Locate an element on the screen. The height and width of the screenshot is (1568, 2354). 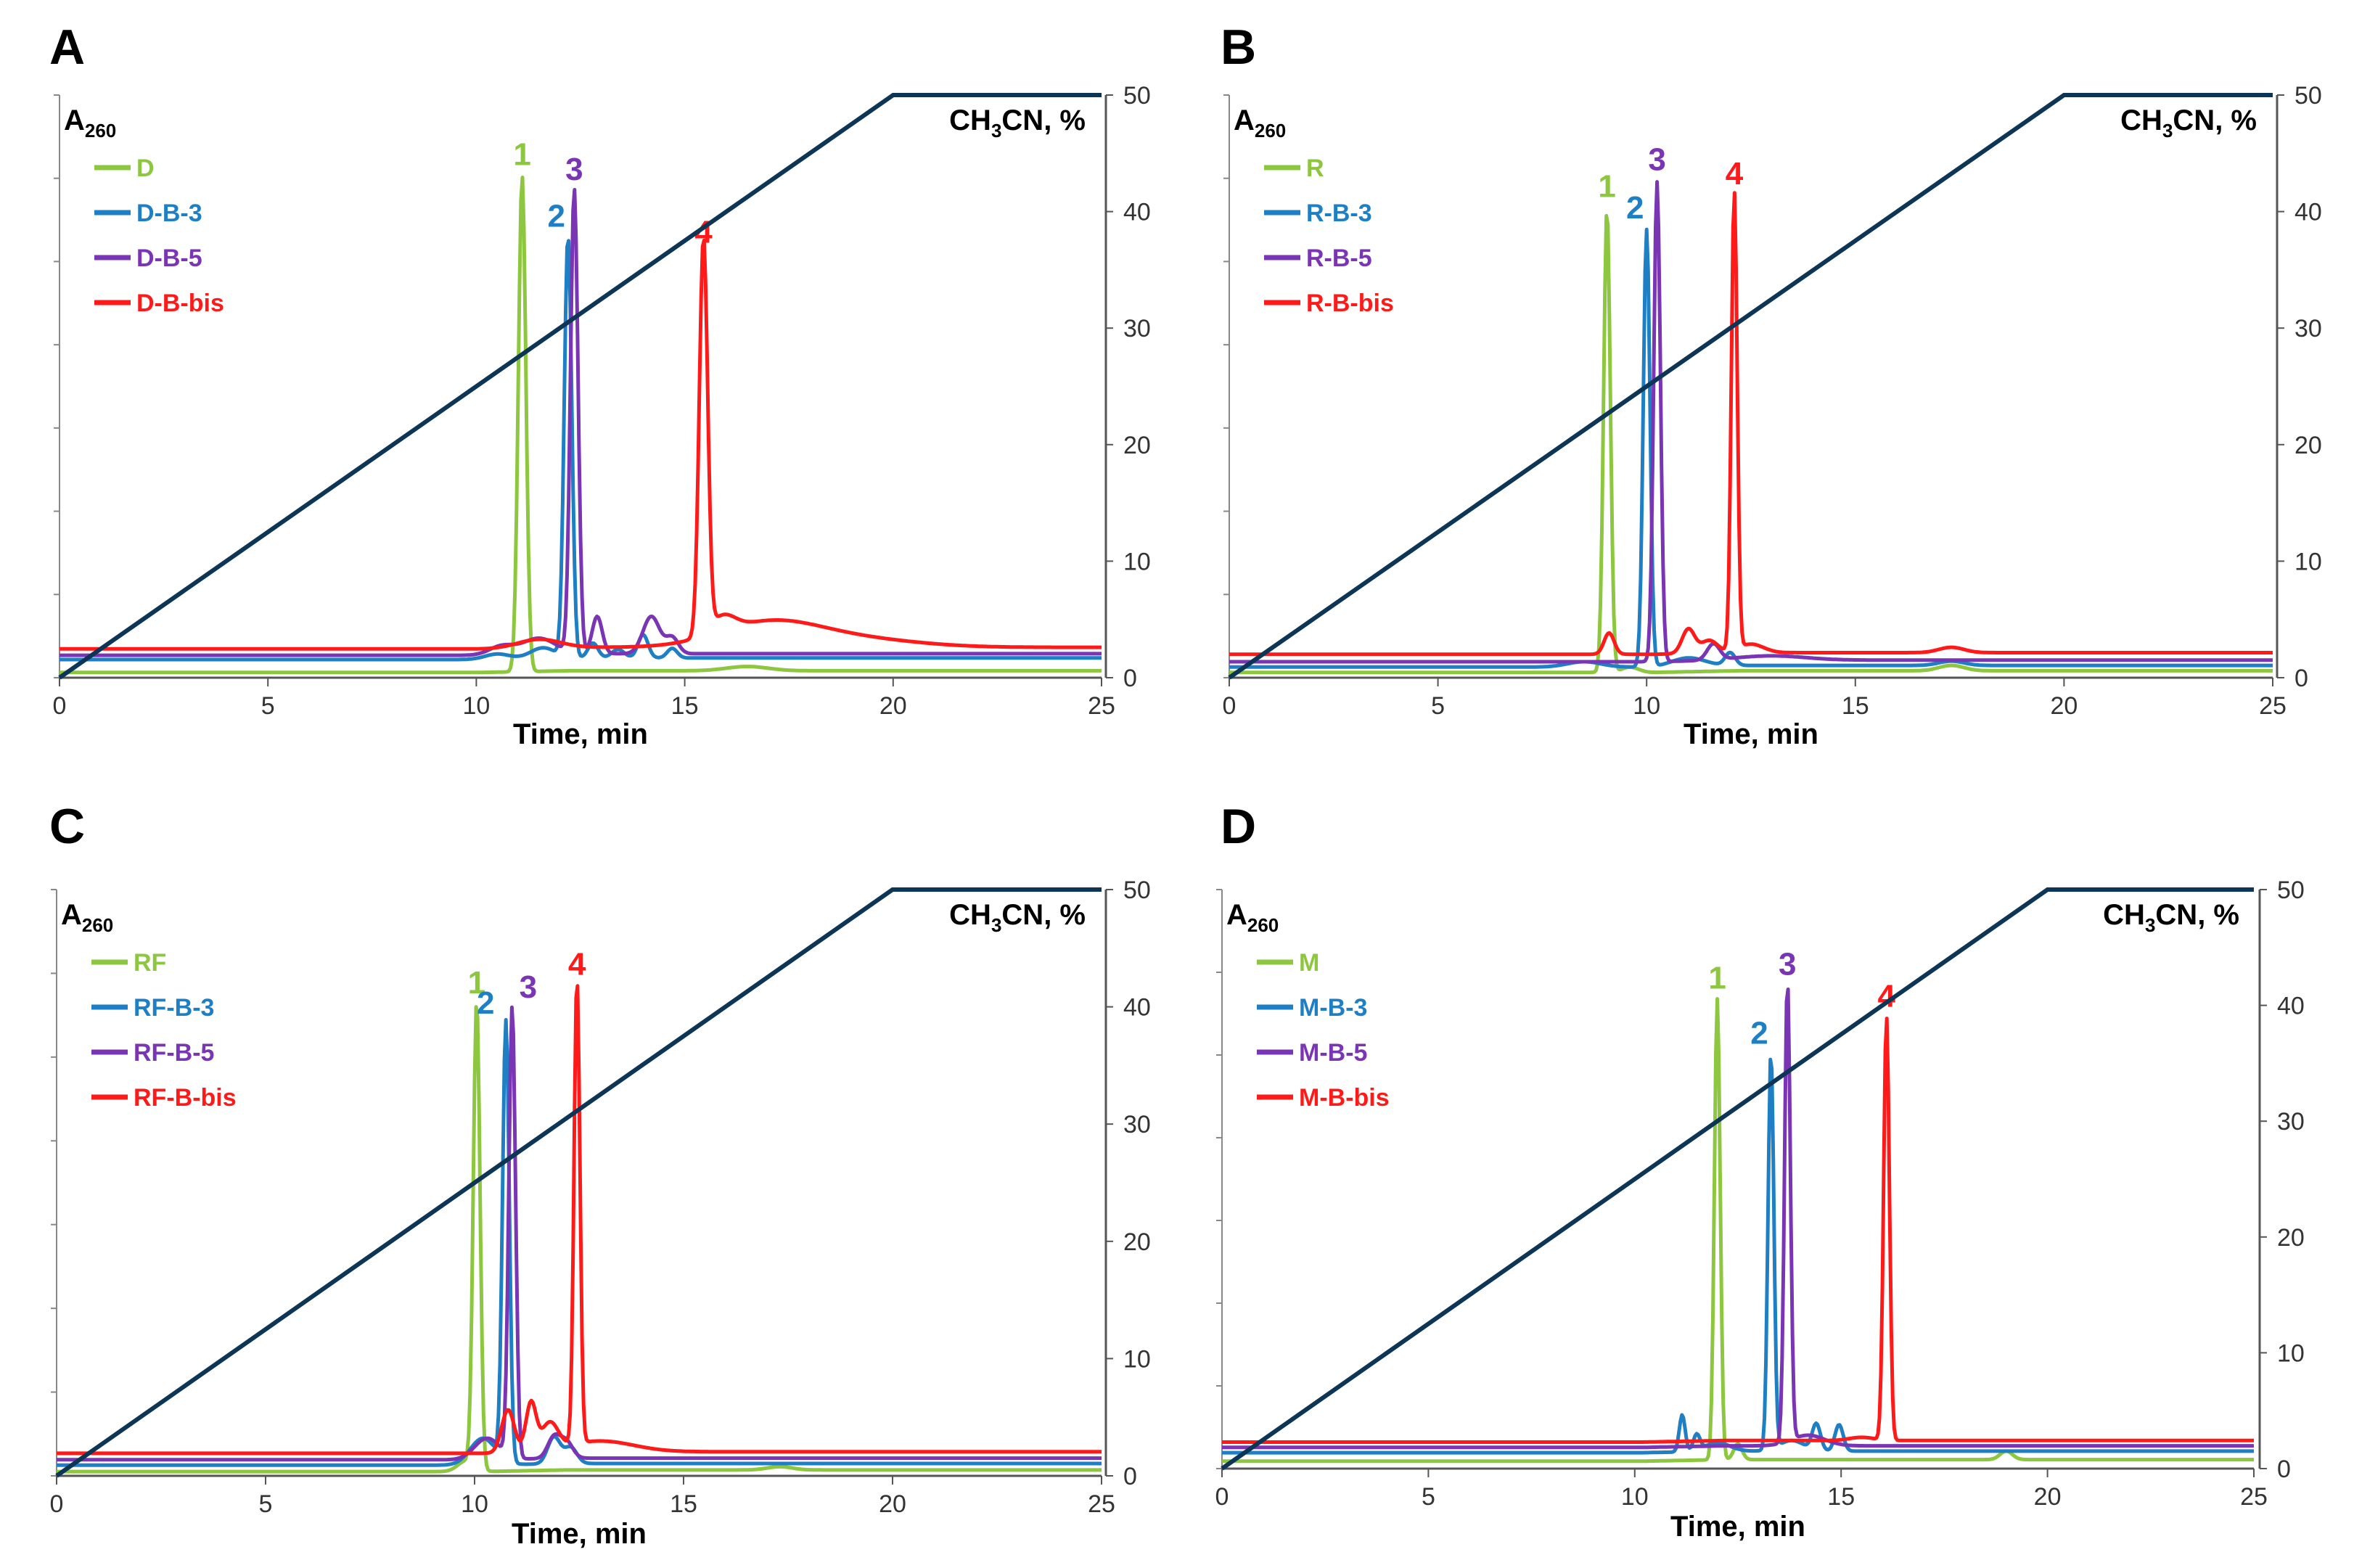
legend-label: RF is located at coordinates (150, 963).